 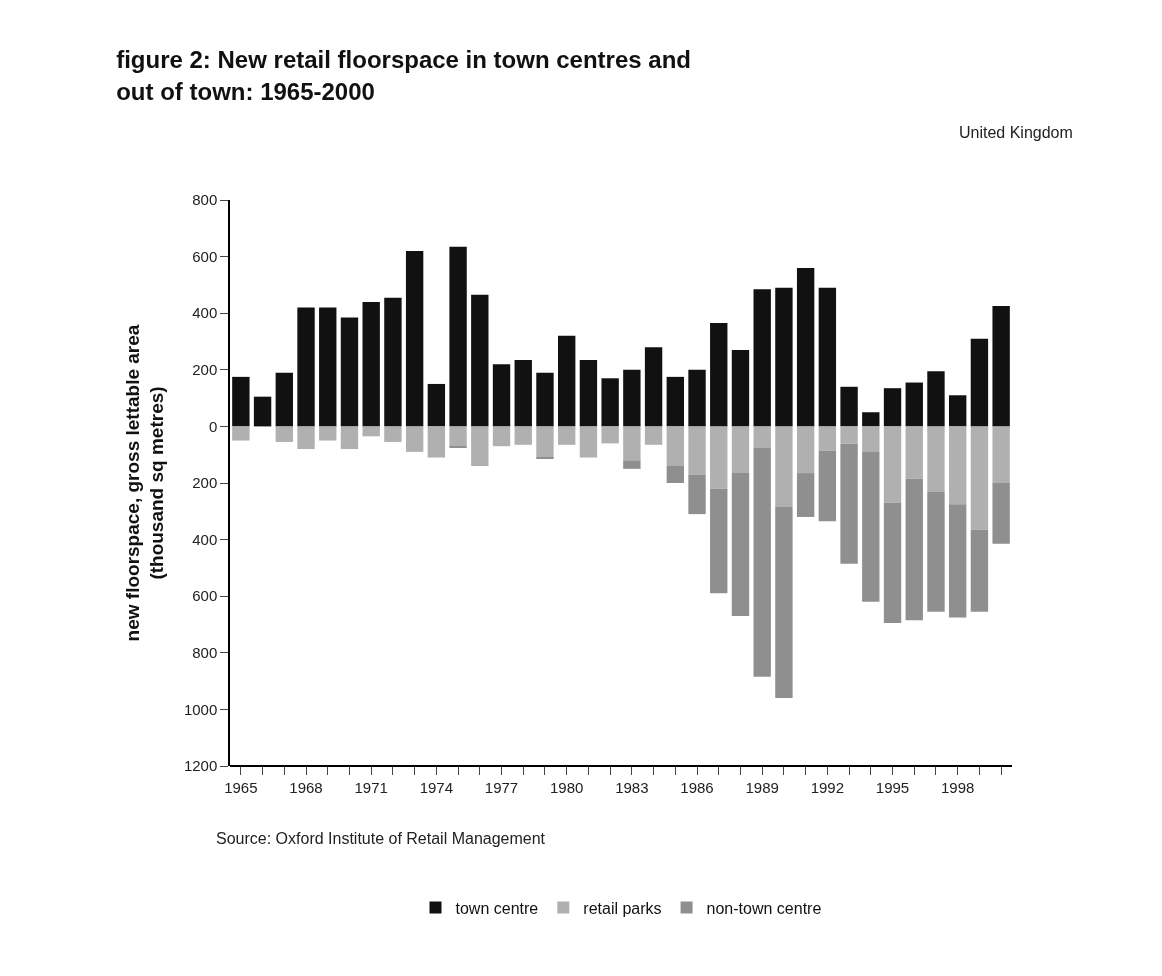 I want to click on x-tick-label: 1977, so click(x=501, y=787).